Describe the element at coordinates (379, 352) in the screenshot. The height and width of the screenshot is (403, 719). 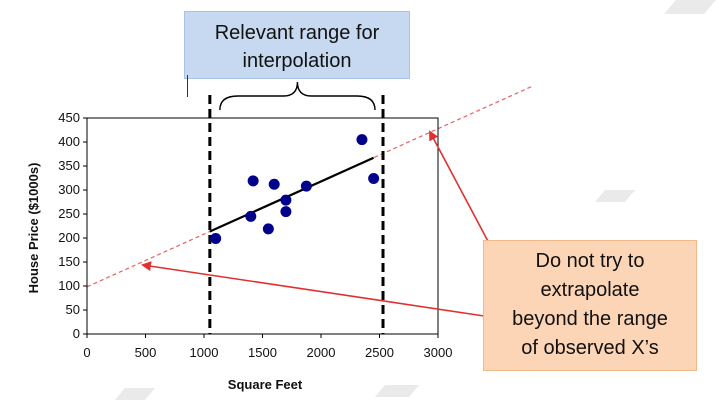
I see `x-tick-label: 2500` at that location.